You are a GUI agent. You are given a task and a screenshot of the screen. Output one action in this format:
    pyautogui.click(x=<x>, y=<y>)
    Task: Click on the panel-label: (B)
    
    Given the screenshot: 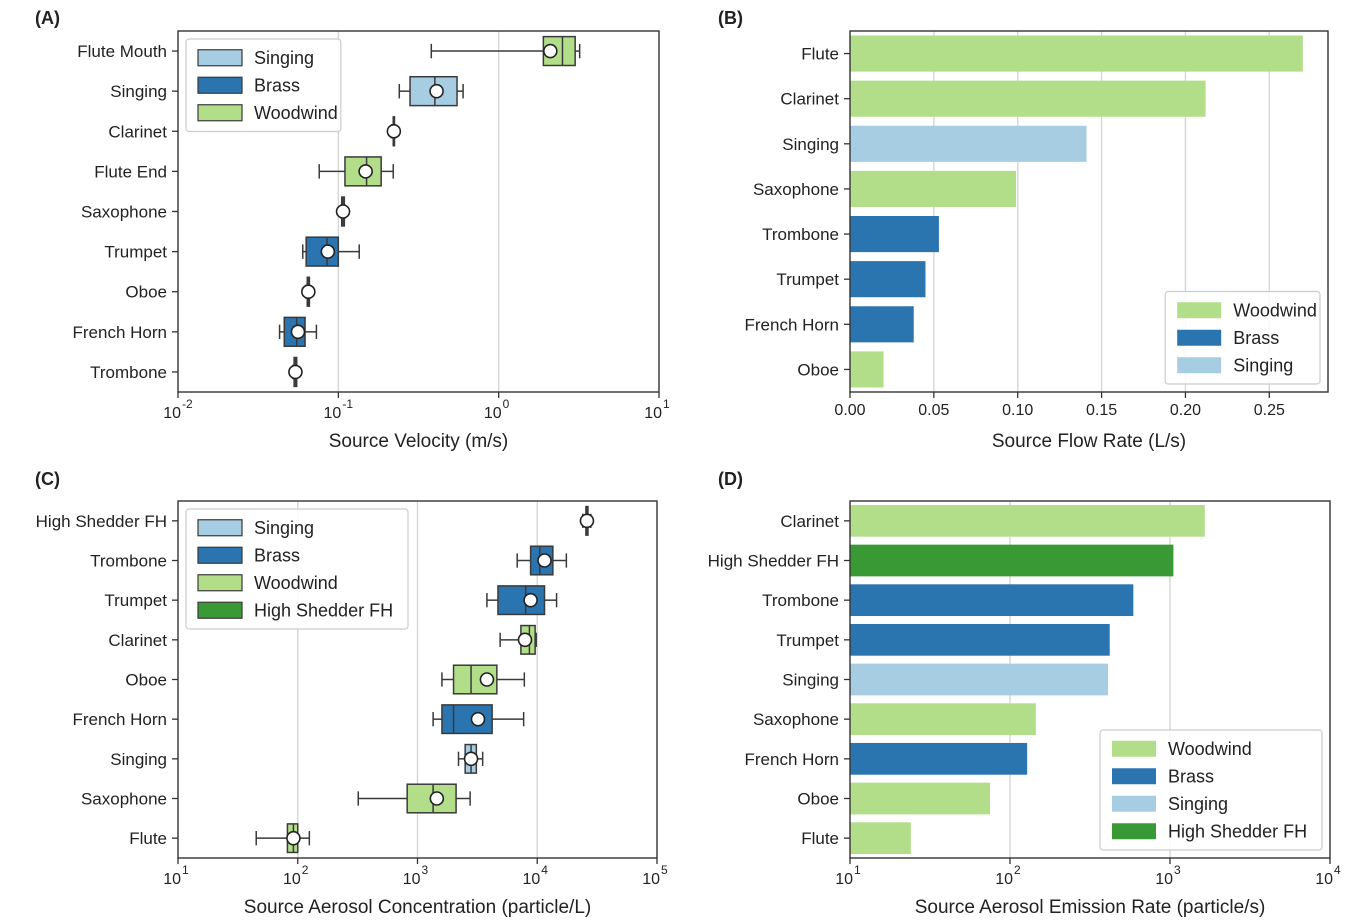 What is the action you would take?
    pyautogui.click(x=730, y=18)
    